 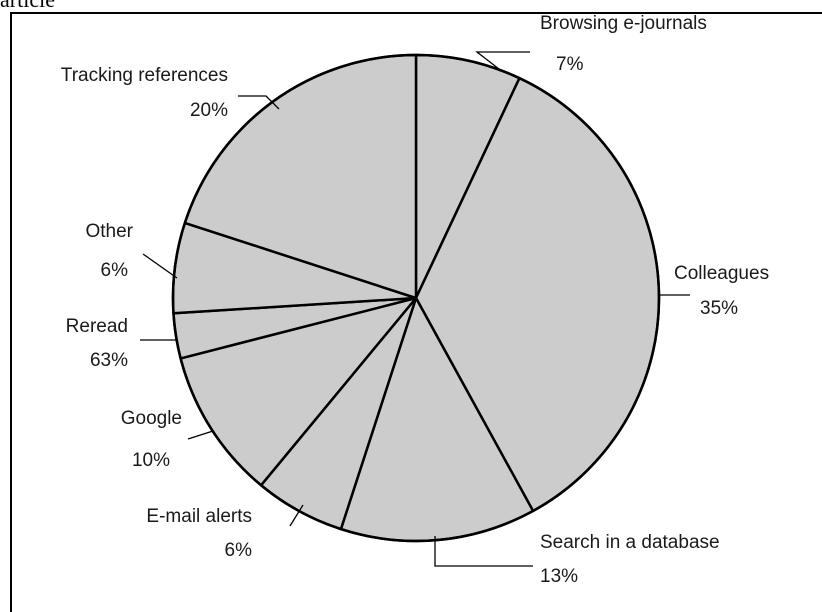 What do you see at coordinates (209, 110) in the screenshot?
I see `slice-percent-label: 20%` at bounding box center [209, 110].